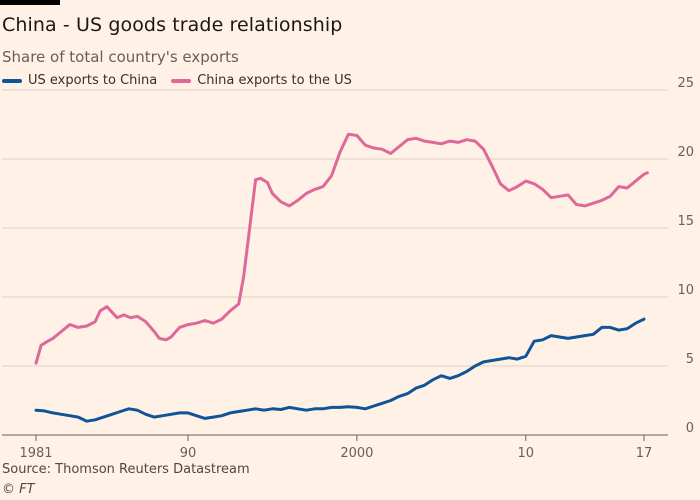 Image resolution: width=700 pixels, height=500 pixels. What do you see at coordinates (172, 25) in the screenshot?
I see `chart-title: China - US goods trade relationship` at bounding box center [172, 25].